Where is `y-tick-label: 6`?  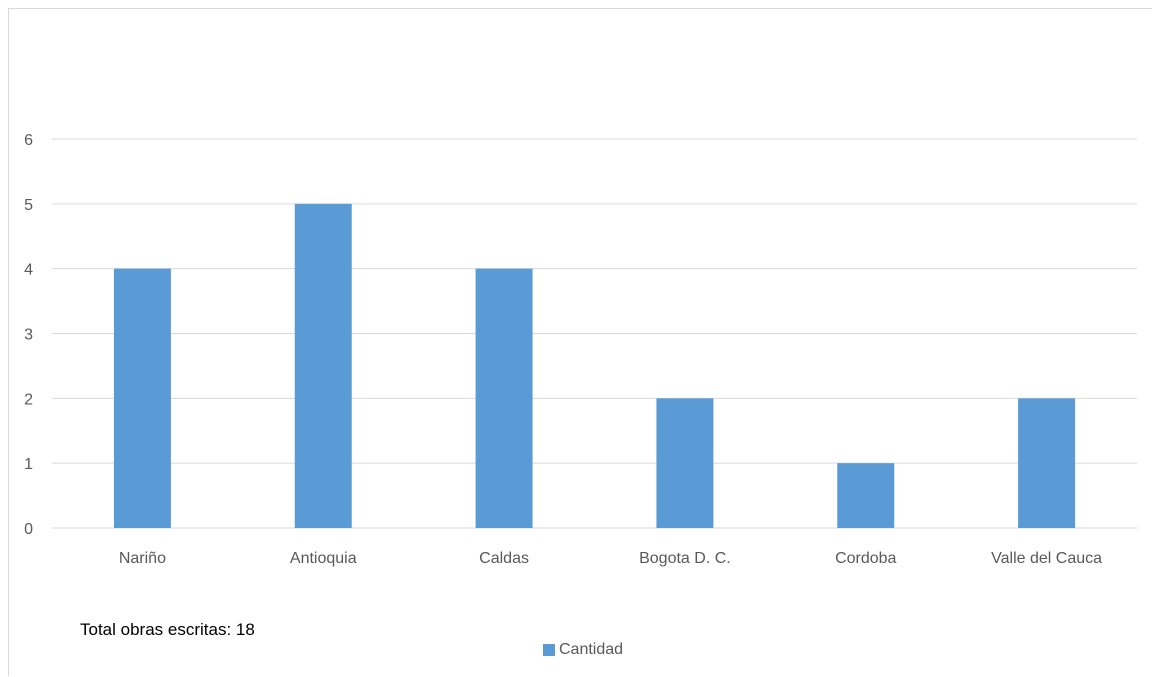 y-tick-label: 6 is located at coordinates (28, 140).